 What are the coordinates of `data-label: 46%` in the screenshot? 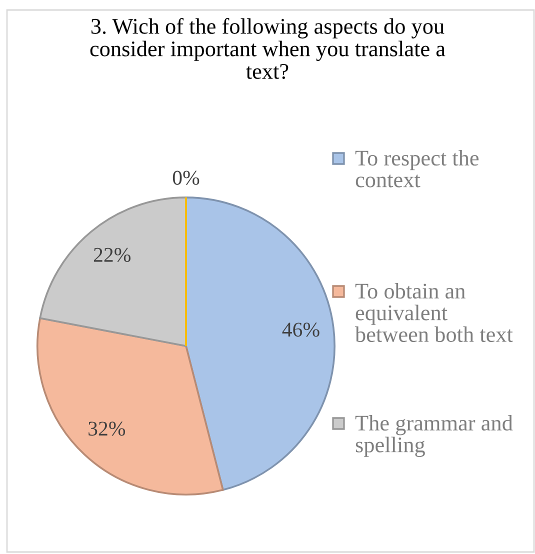 It's located at (301, 329).